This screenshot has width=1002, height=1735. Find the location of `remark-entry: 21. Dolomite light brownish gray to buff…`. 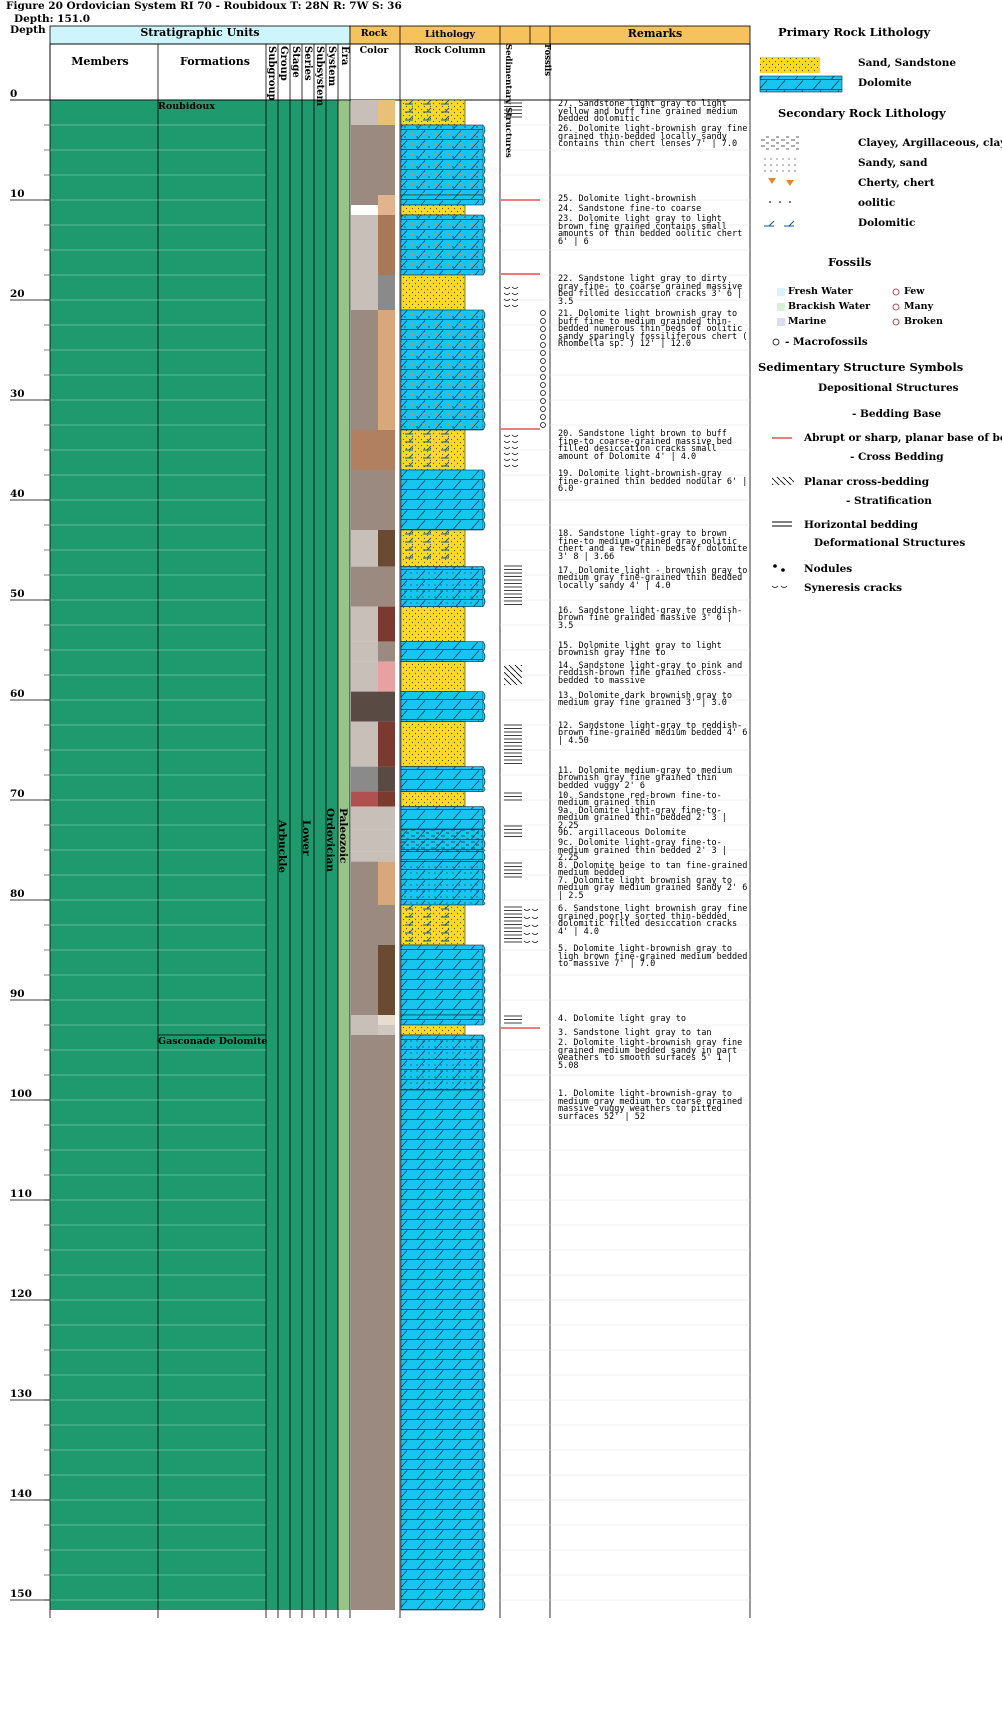

remark-entry: 21. Dolomite light brownish gray to buff… is located at coordinates (653, 329).